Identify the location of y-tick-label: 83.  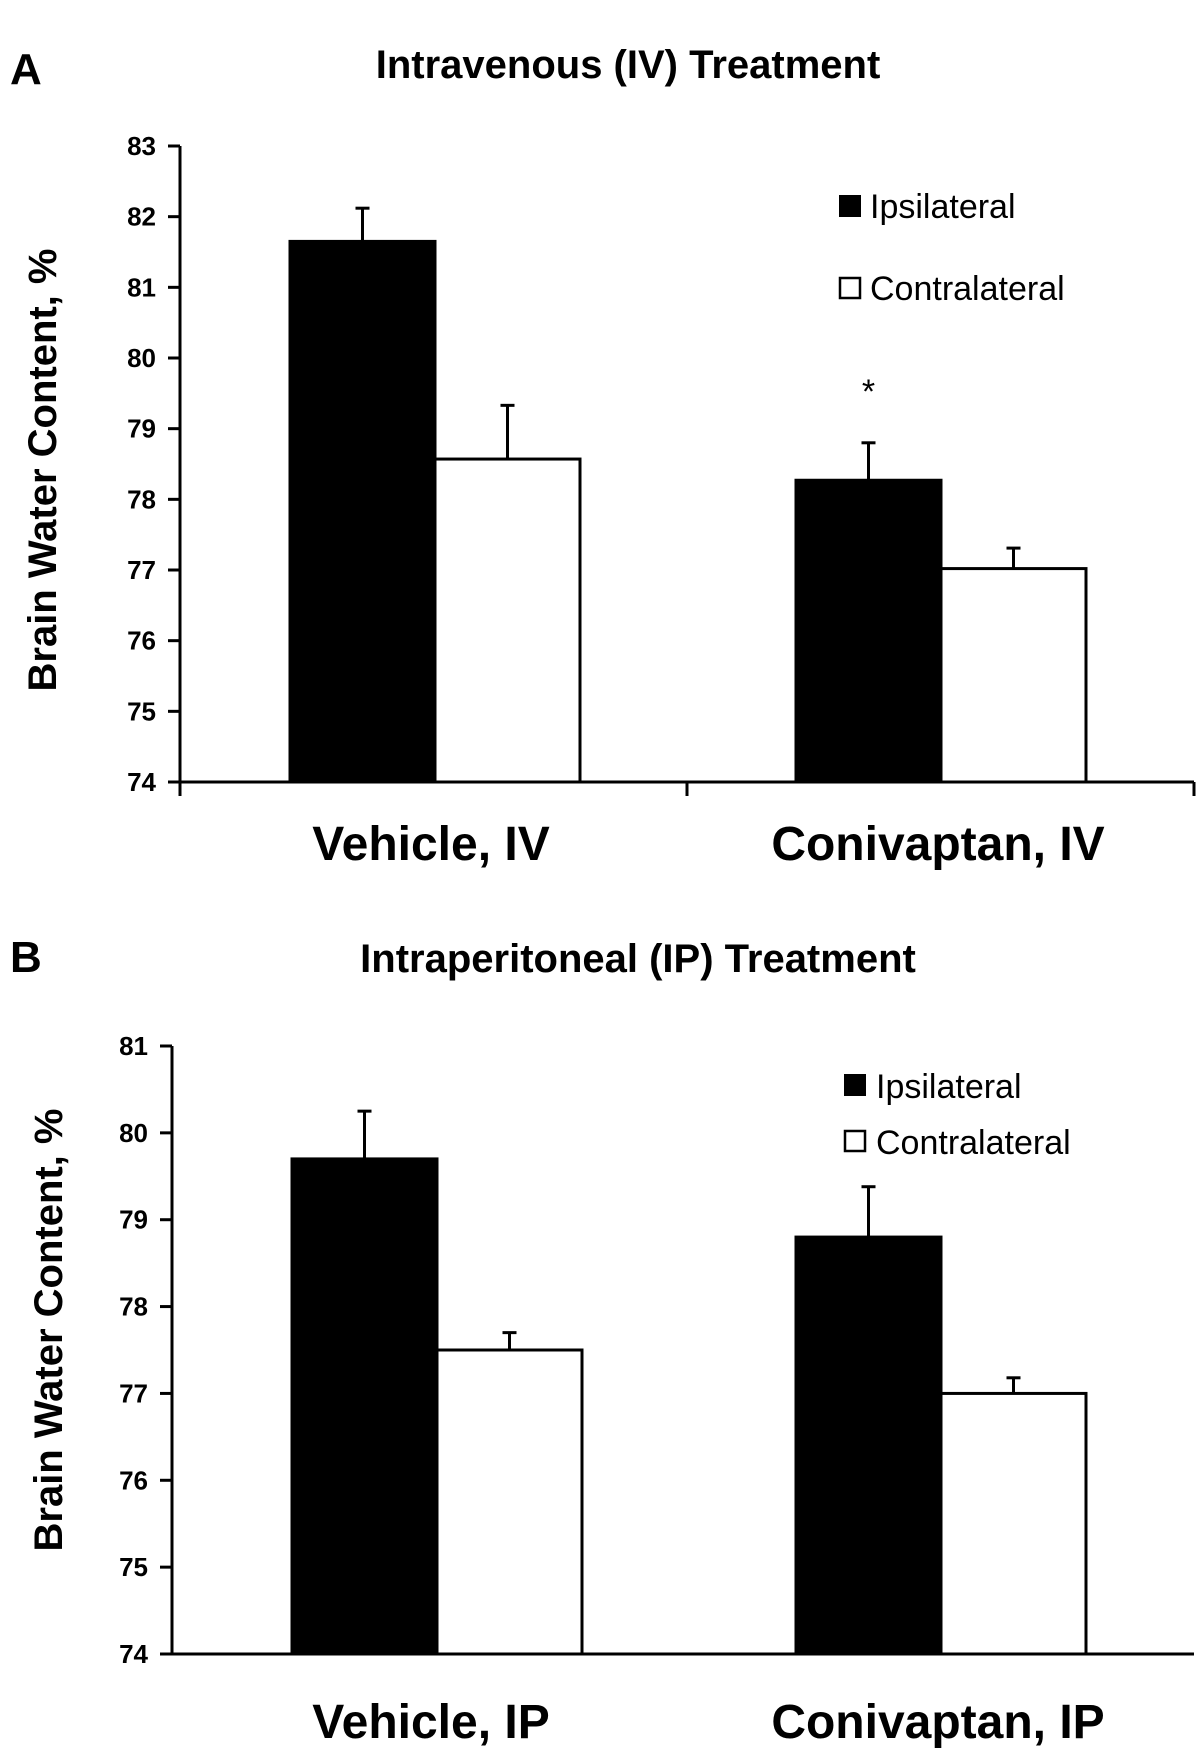
(141, 146).